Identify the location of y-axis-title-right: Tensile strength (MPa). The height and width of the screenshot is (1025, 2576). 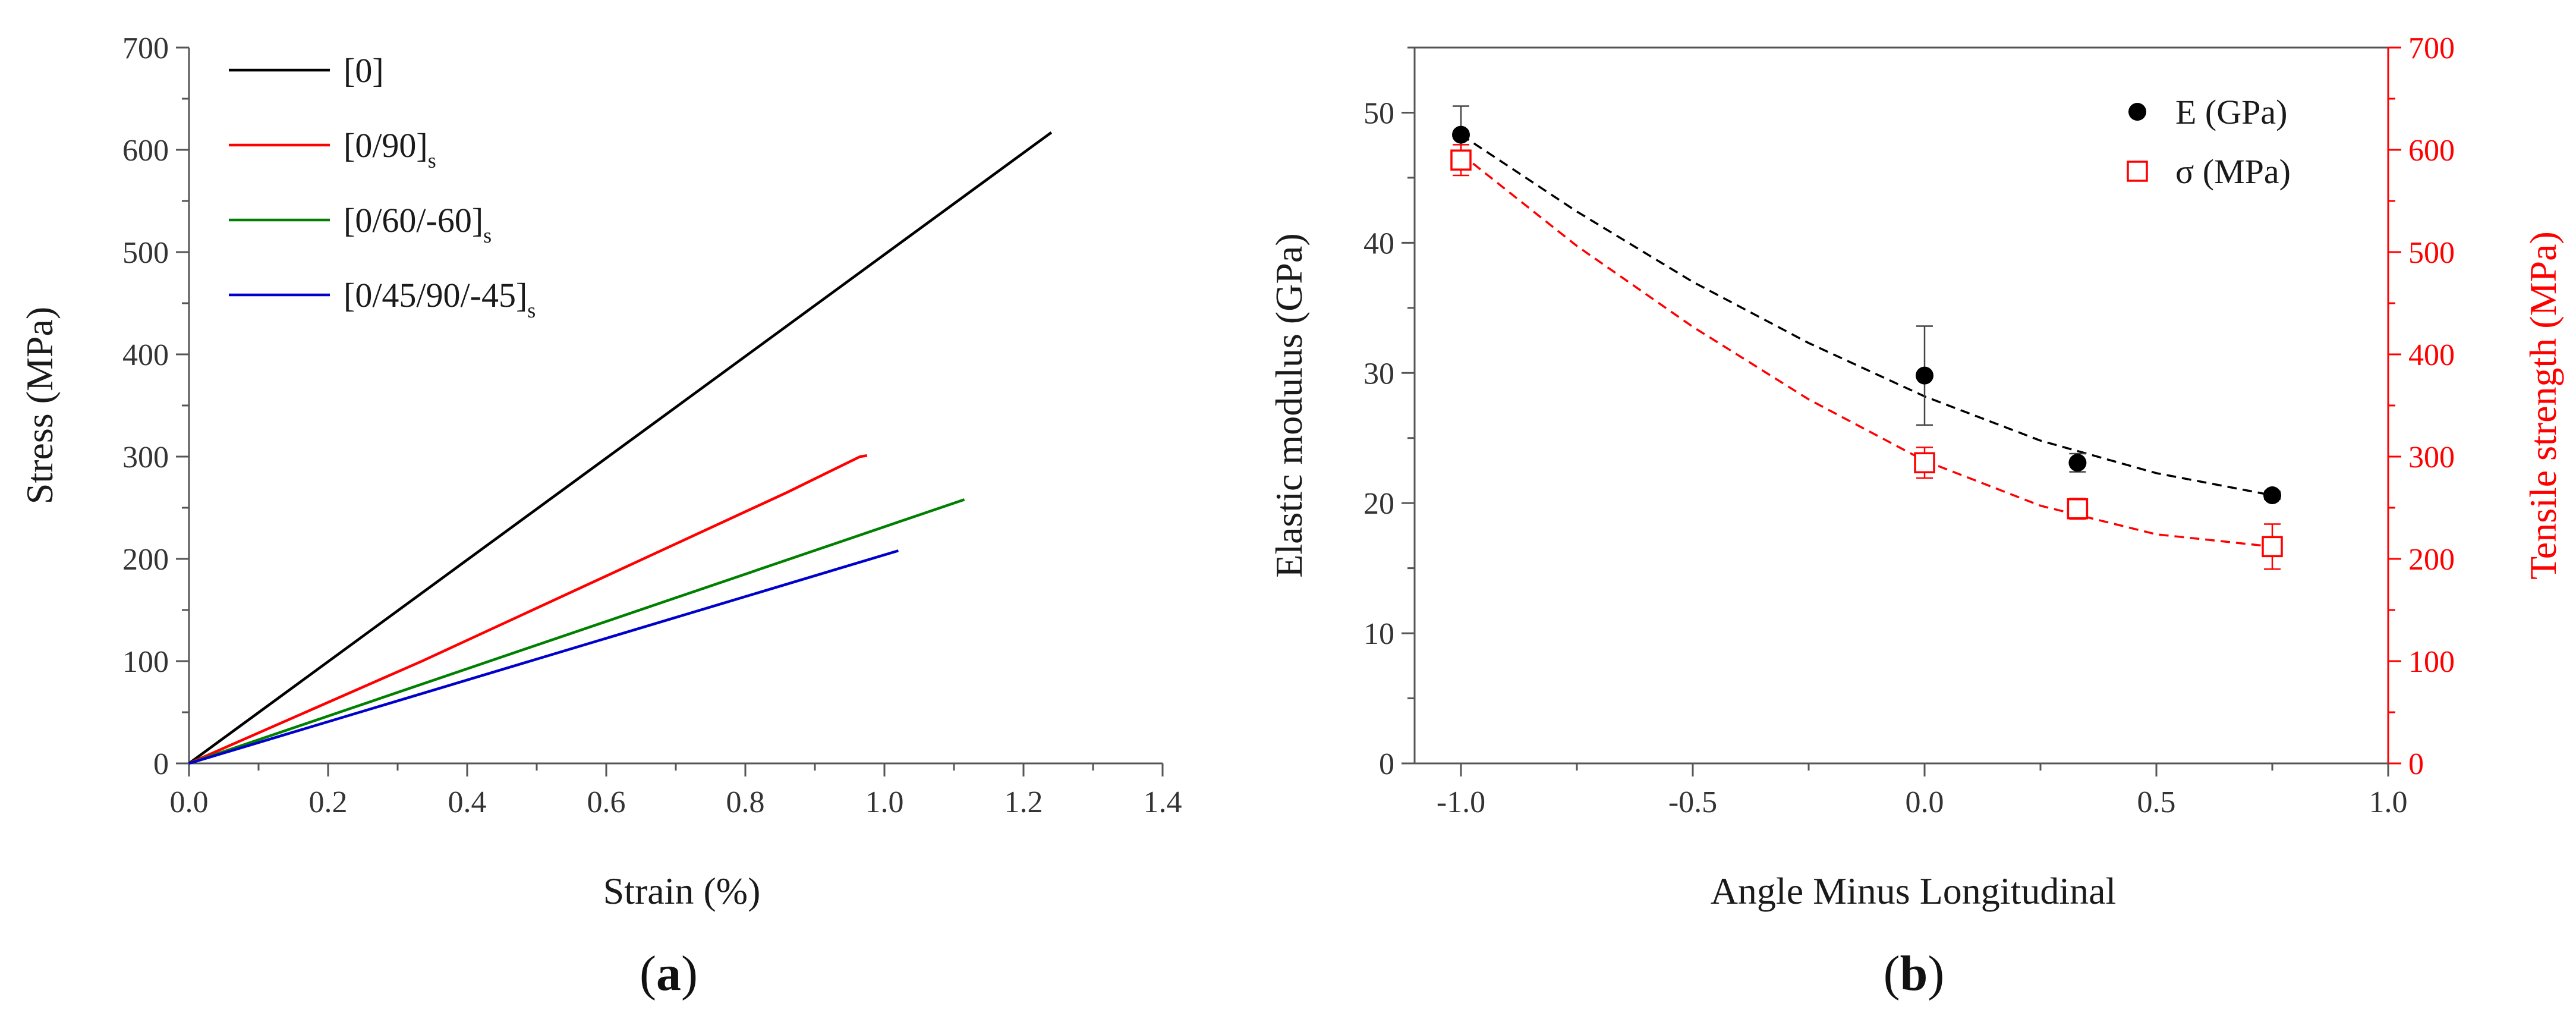
(2543, 405).